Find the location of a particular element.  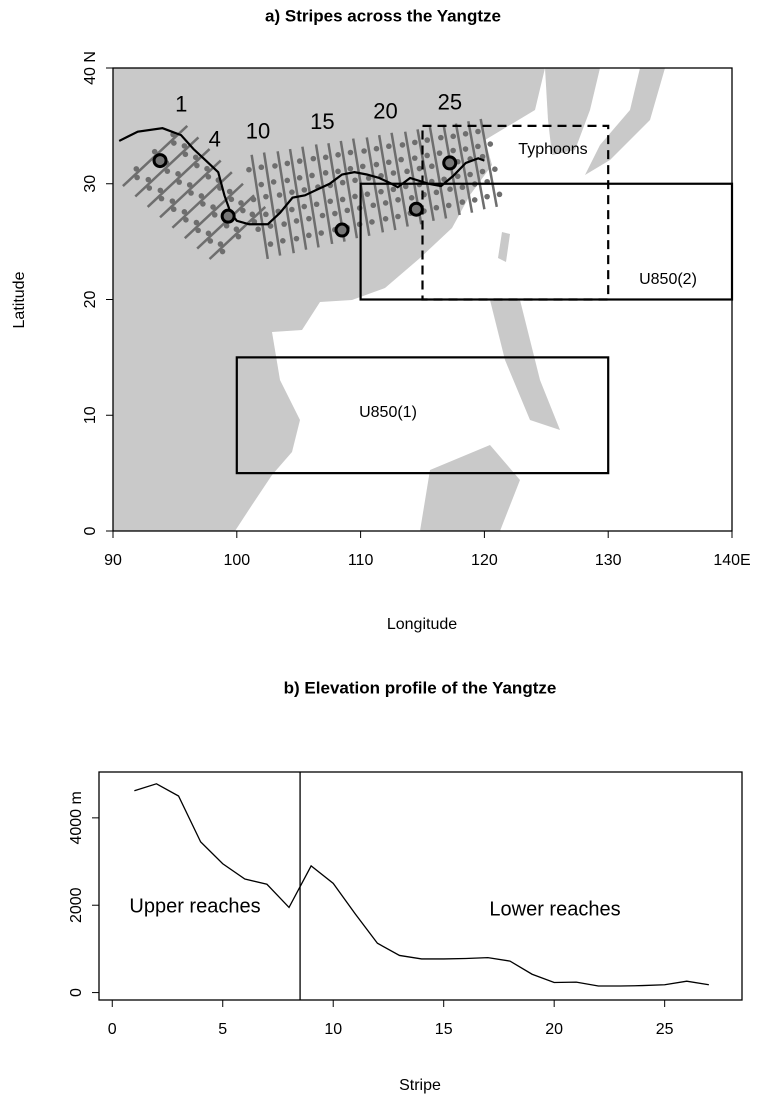

x-tick-label: 140E is located at coordinates (731, 560).